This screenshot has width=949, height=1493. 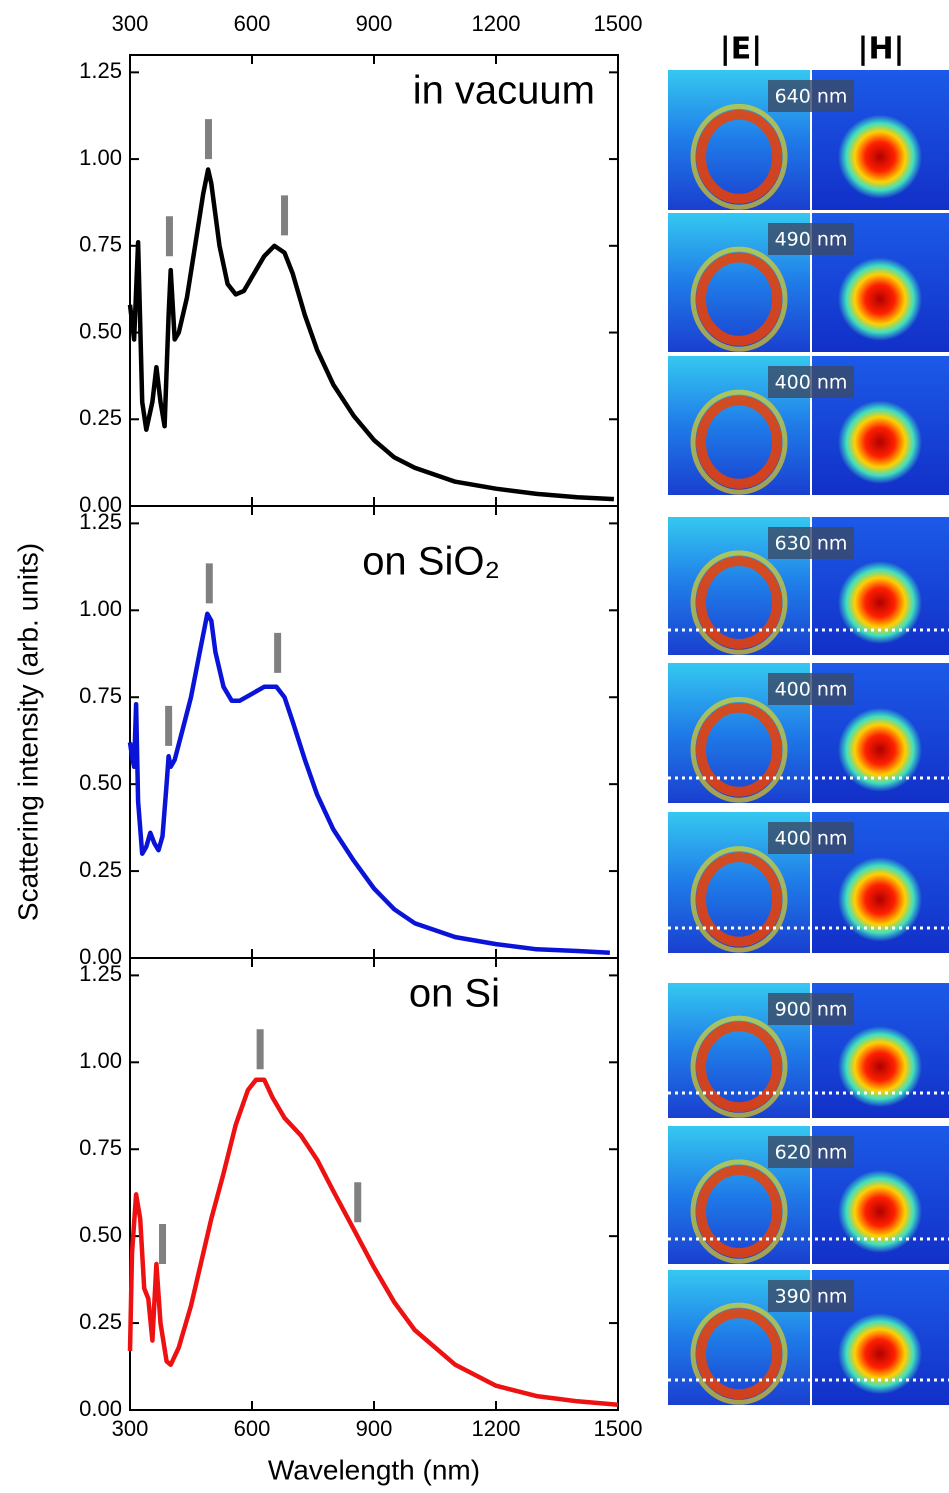 I want to click on wavelength-label: 390 nm, so click(x=811, y=1297).